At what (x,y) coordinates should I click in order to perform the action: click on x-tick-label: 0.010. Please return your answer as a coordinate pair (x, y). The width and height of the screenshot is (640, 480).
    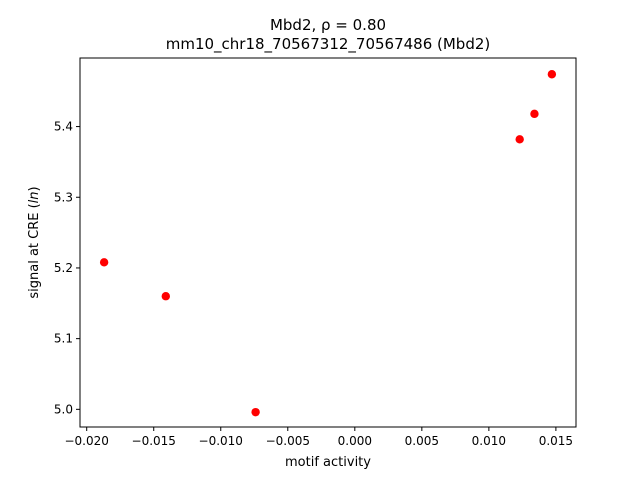
    Looking at the image, I should click on (489, 441).